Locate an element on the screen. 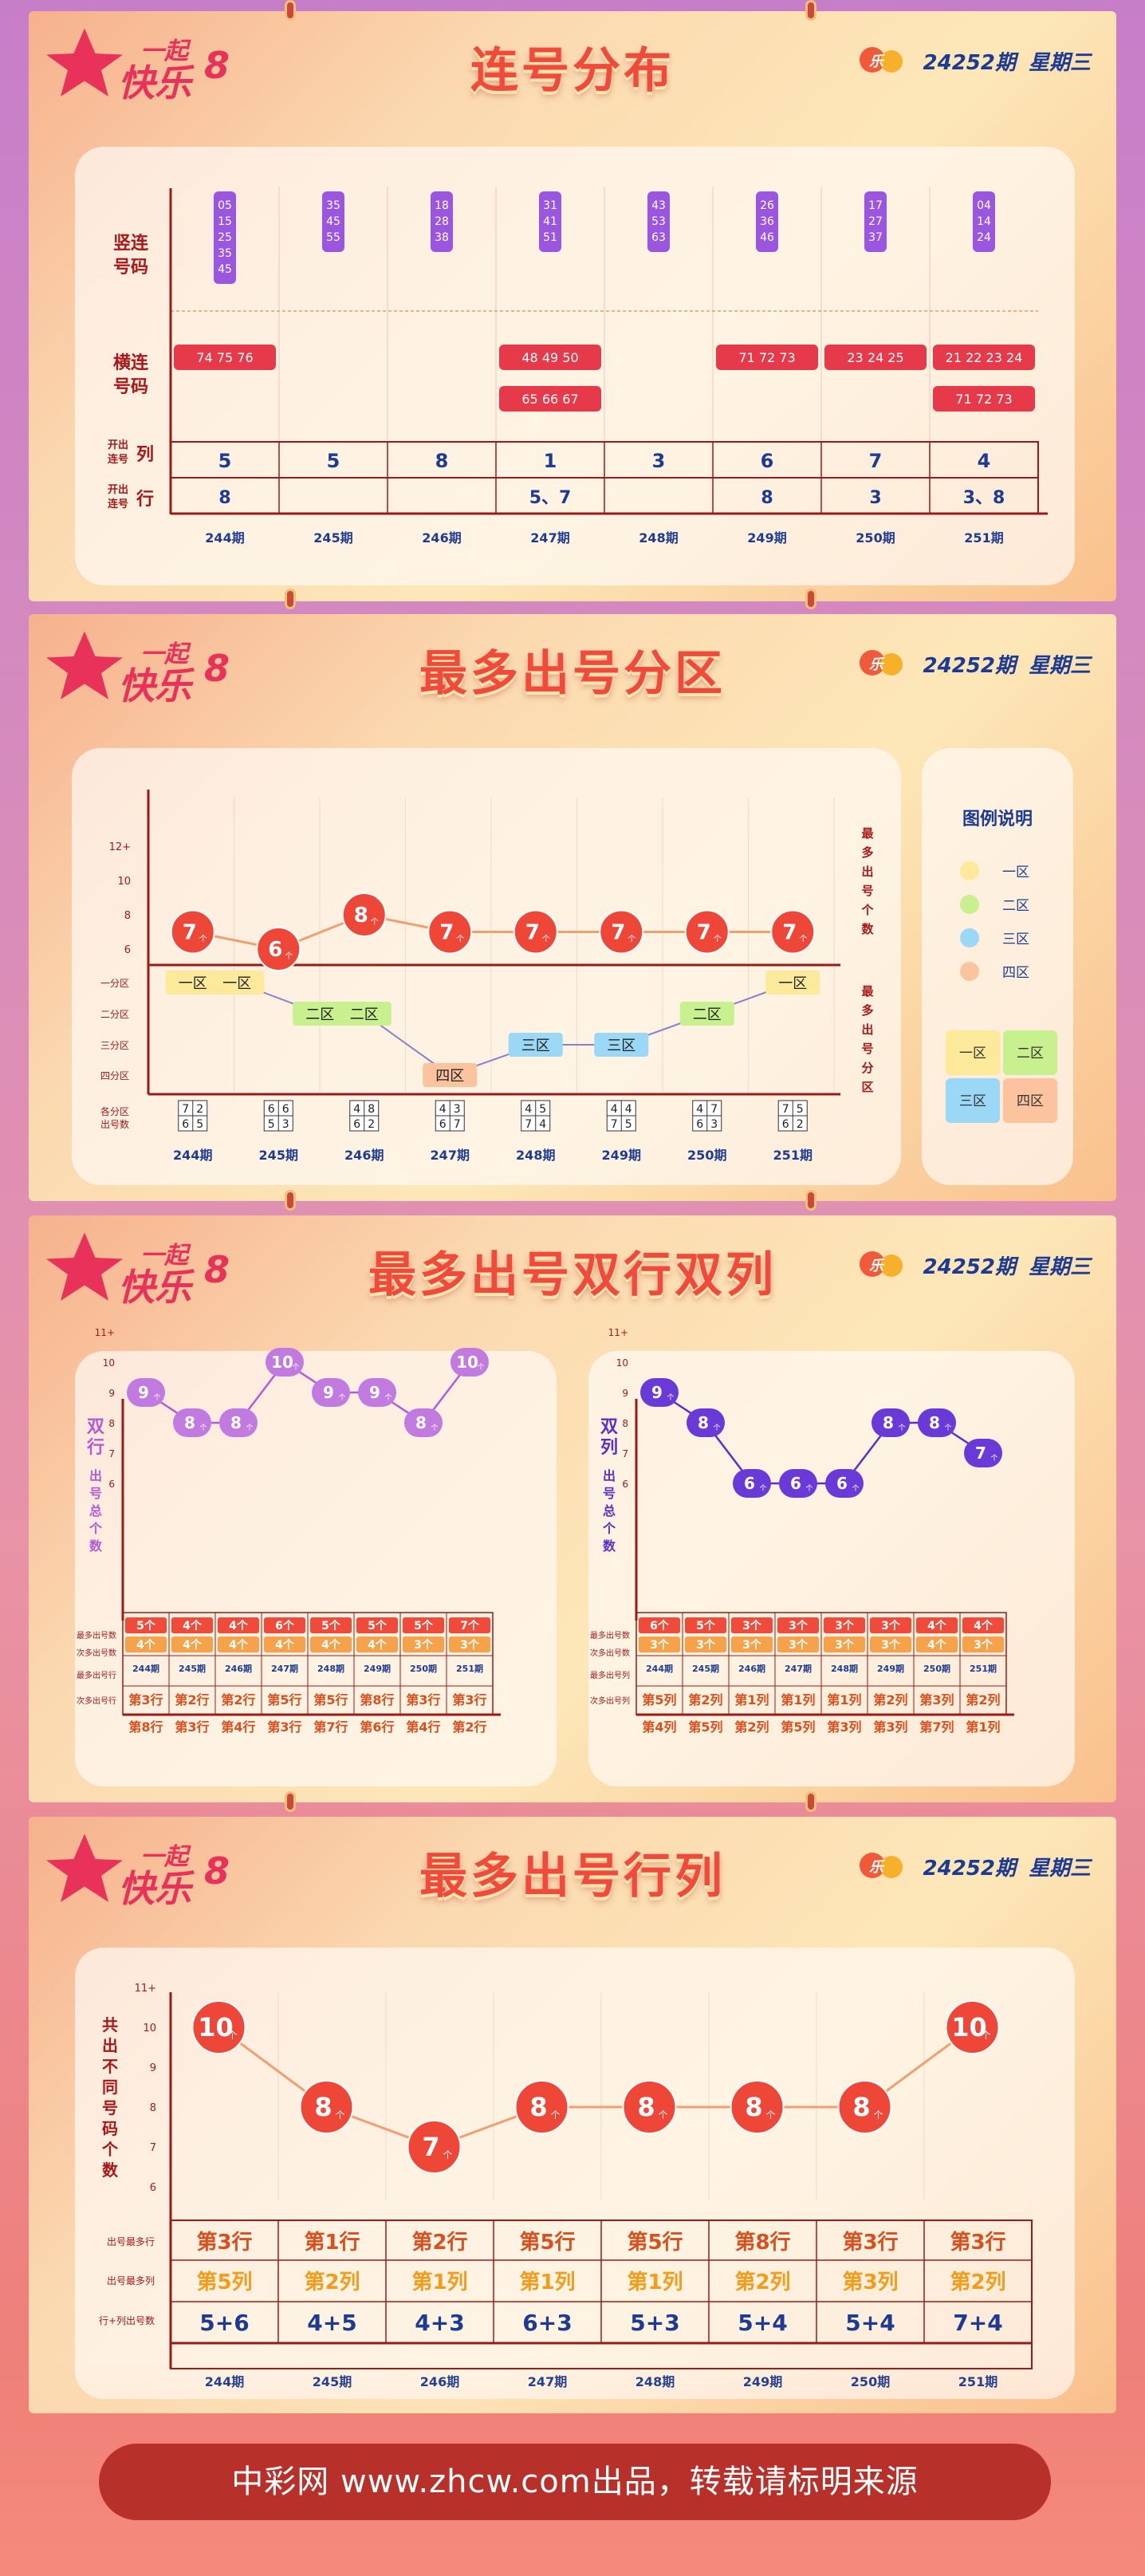 The height and width of the screenshot is (2576, 1145). zone-panel is located at coordinates (486, 966).